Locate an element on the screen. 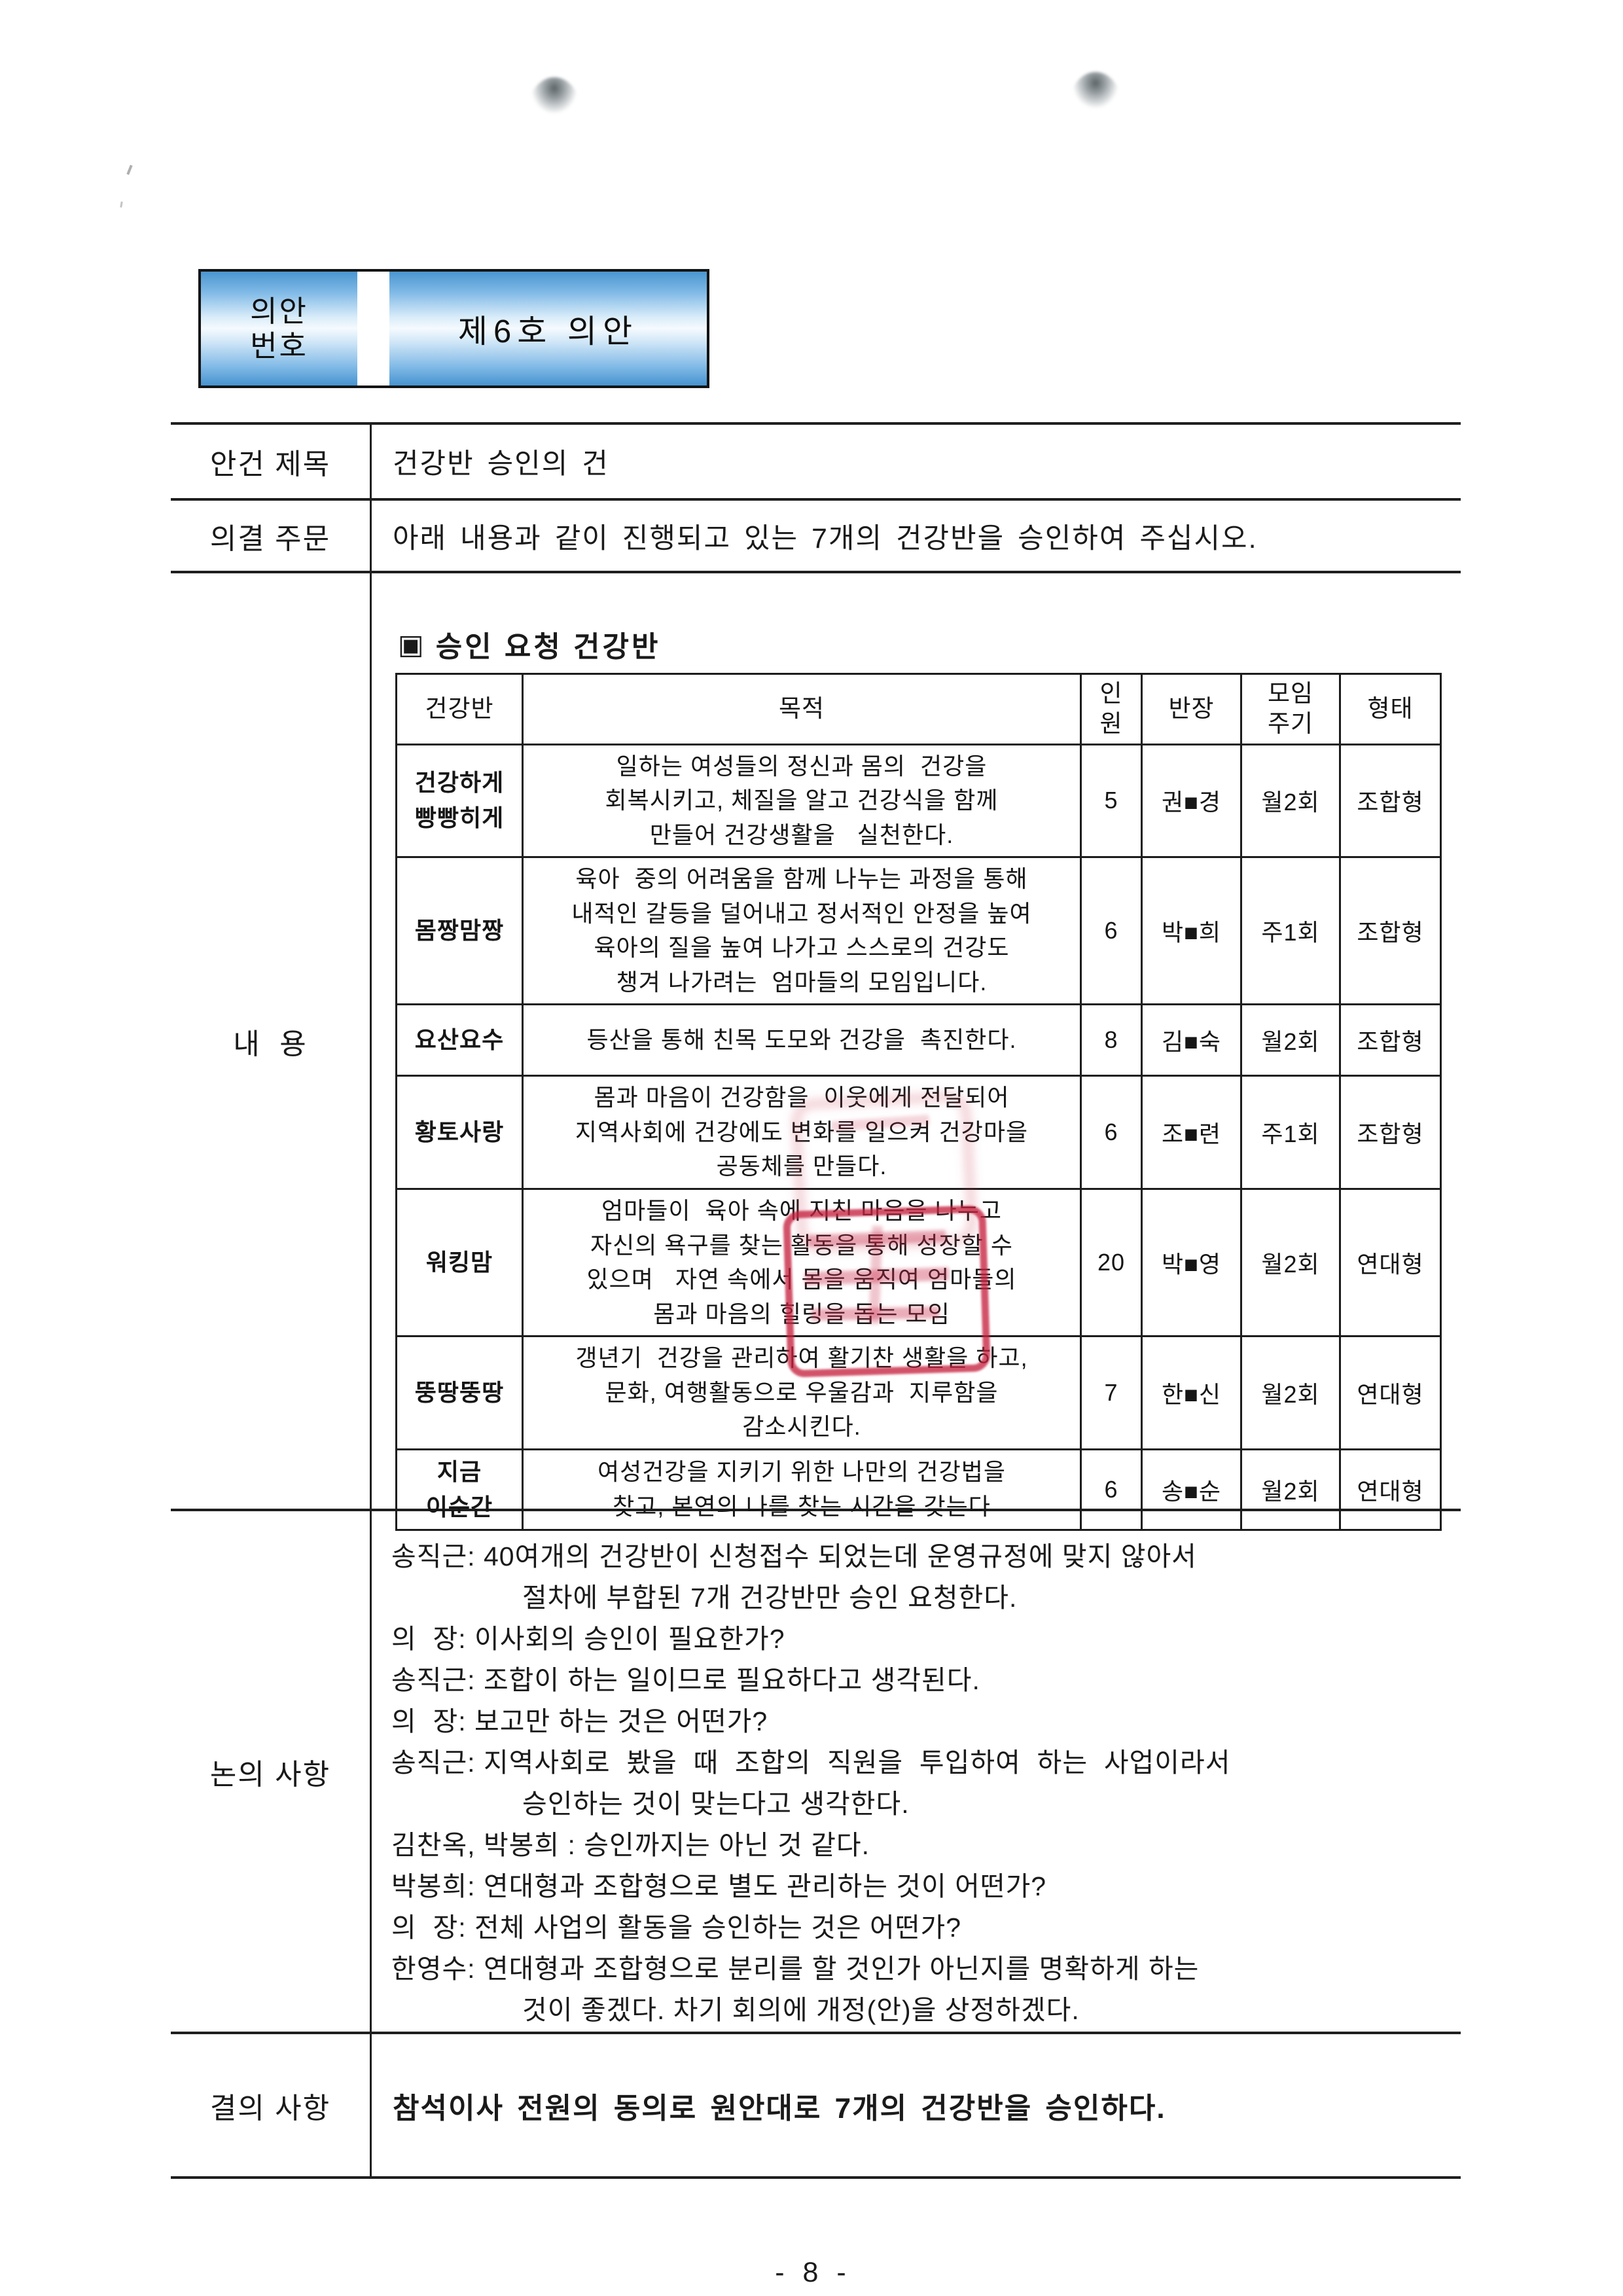 The width and height of the screenshot is (1623, 2296). decision-value: 참석이사 전원의 동의로 원안대로 7개의 건강반을 승인하다. is located at coordinates (779, 2108).